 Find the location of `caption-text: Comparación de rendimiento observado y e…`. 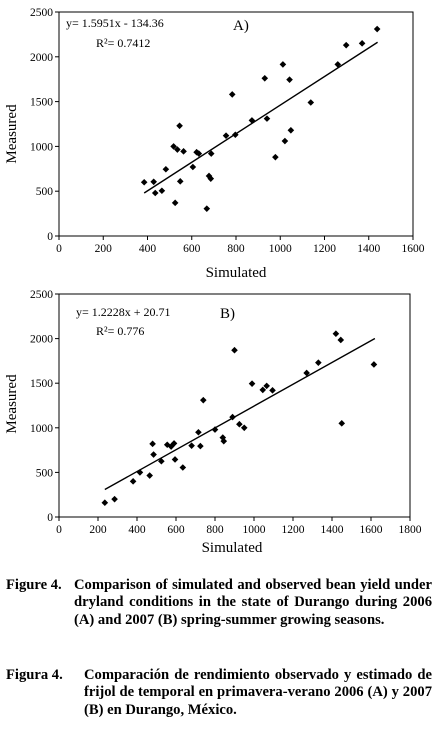

caption-text: Comparación de rendimiento observado y e… is located at coordinates (258, 692).